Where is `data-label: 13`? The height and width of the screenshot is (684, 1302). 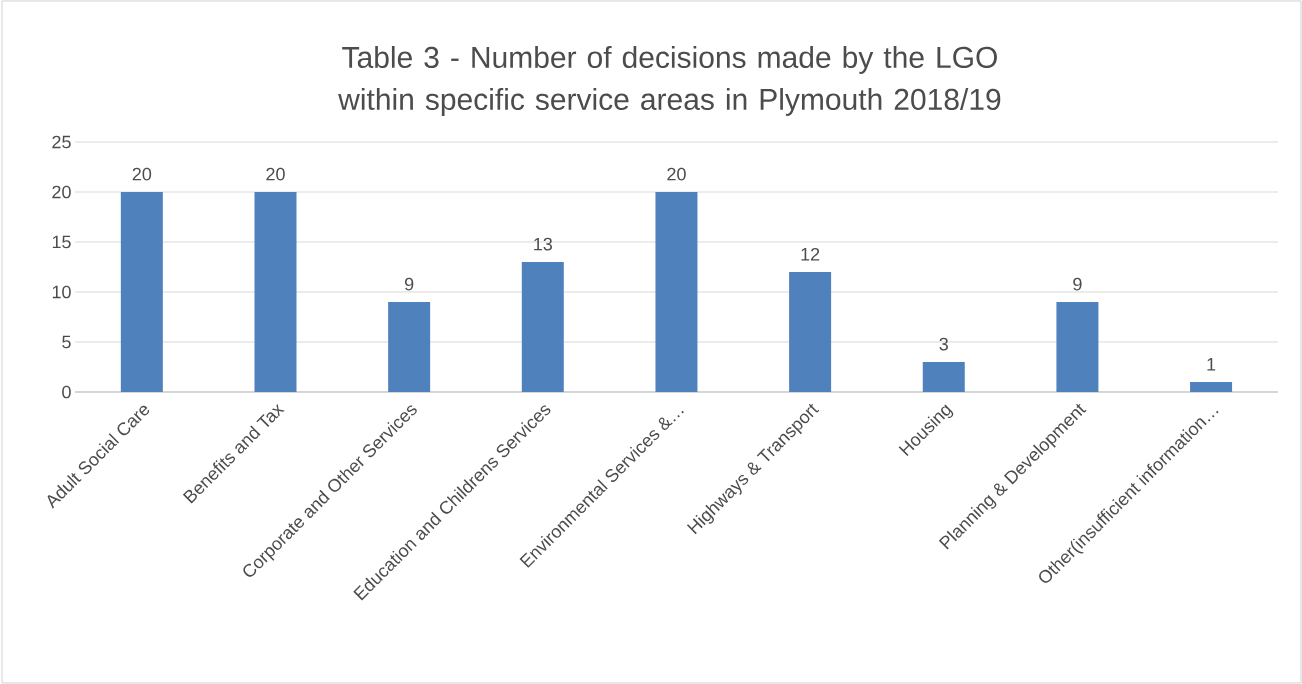 data-label: 13 is located at coordinates (543, 244).